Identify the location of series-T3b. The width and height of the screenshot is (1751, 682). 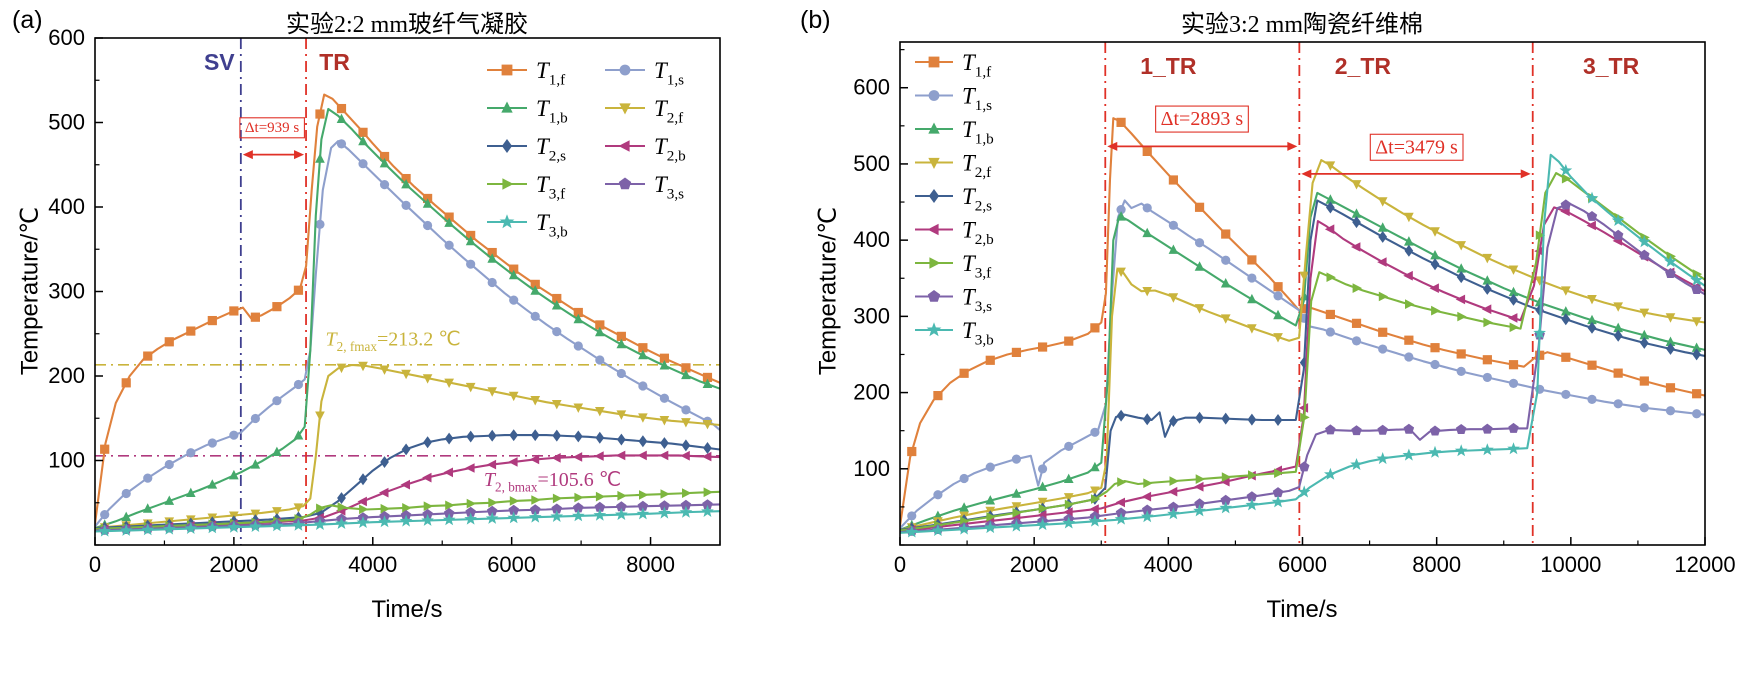
(407, 520).